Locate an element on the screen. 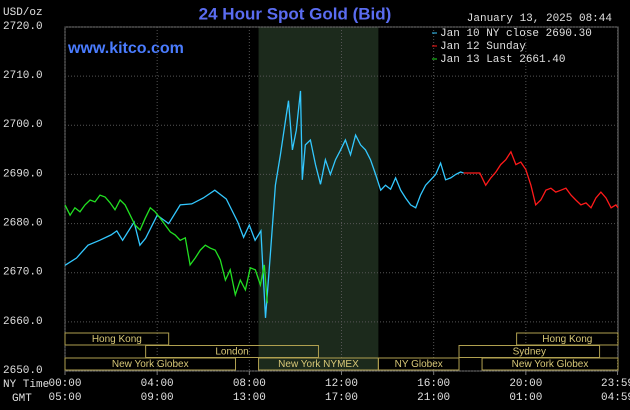 This screenshot has height=410, width=630. y-tick-label: 2680.0 is located at coordinates (23, 223).